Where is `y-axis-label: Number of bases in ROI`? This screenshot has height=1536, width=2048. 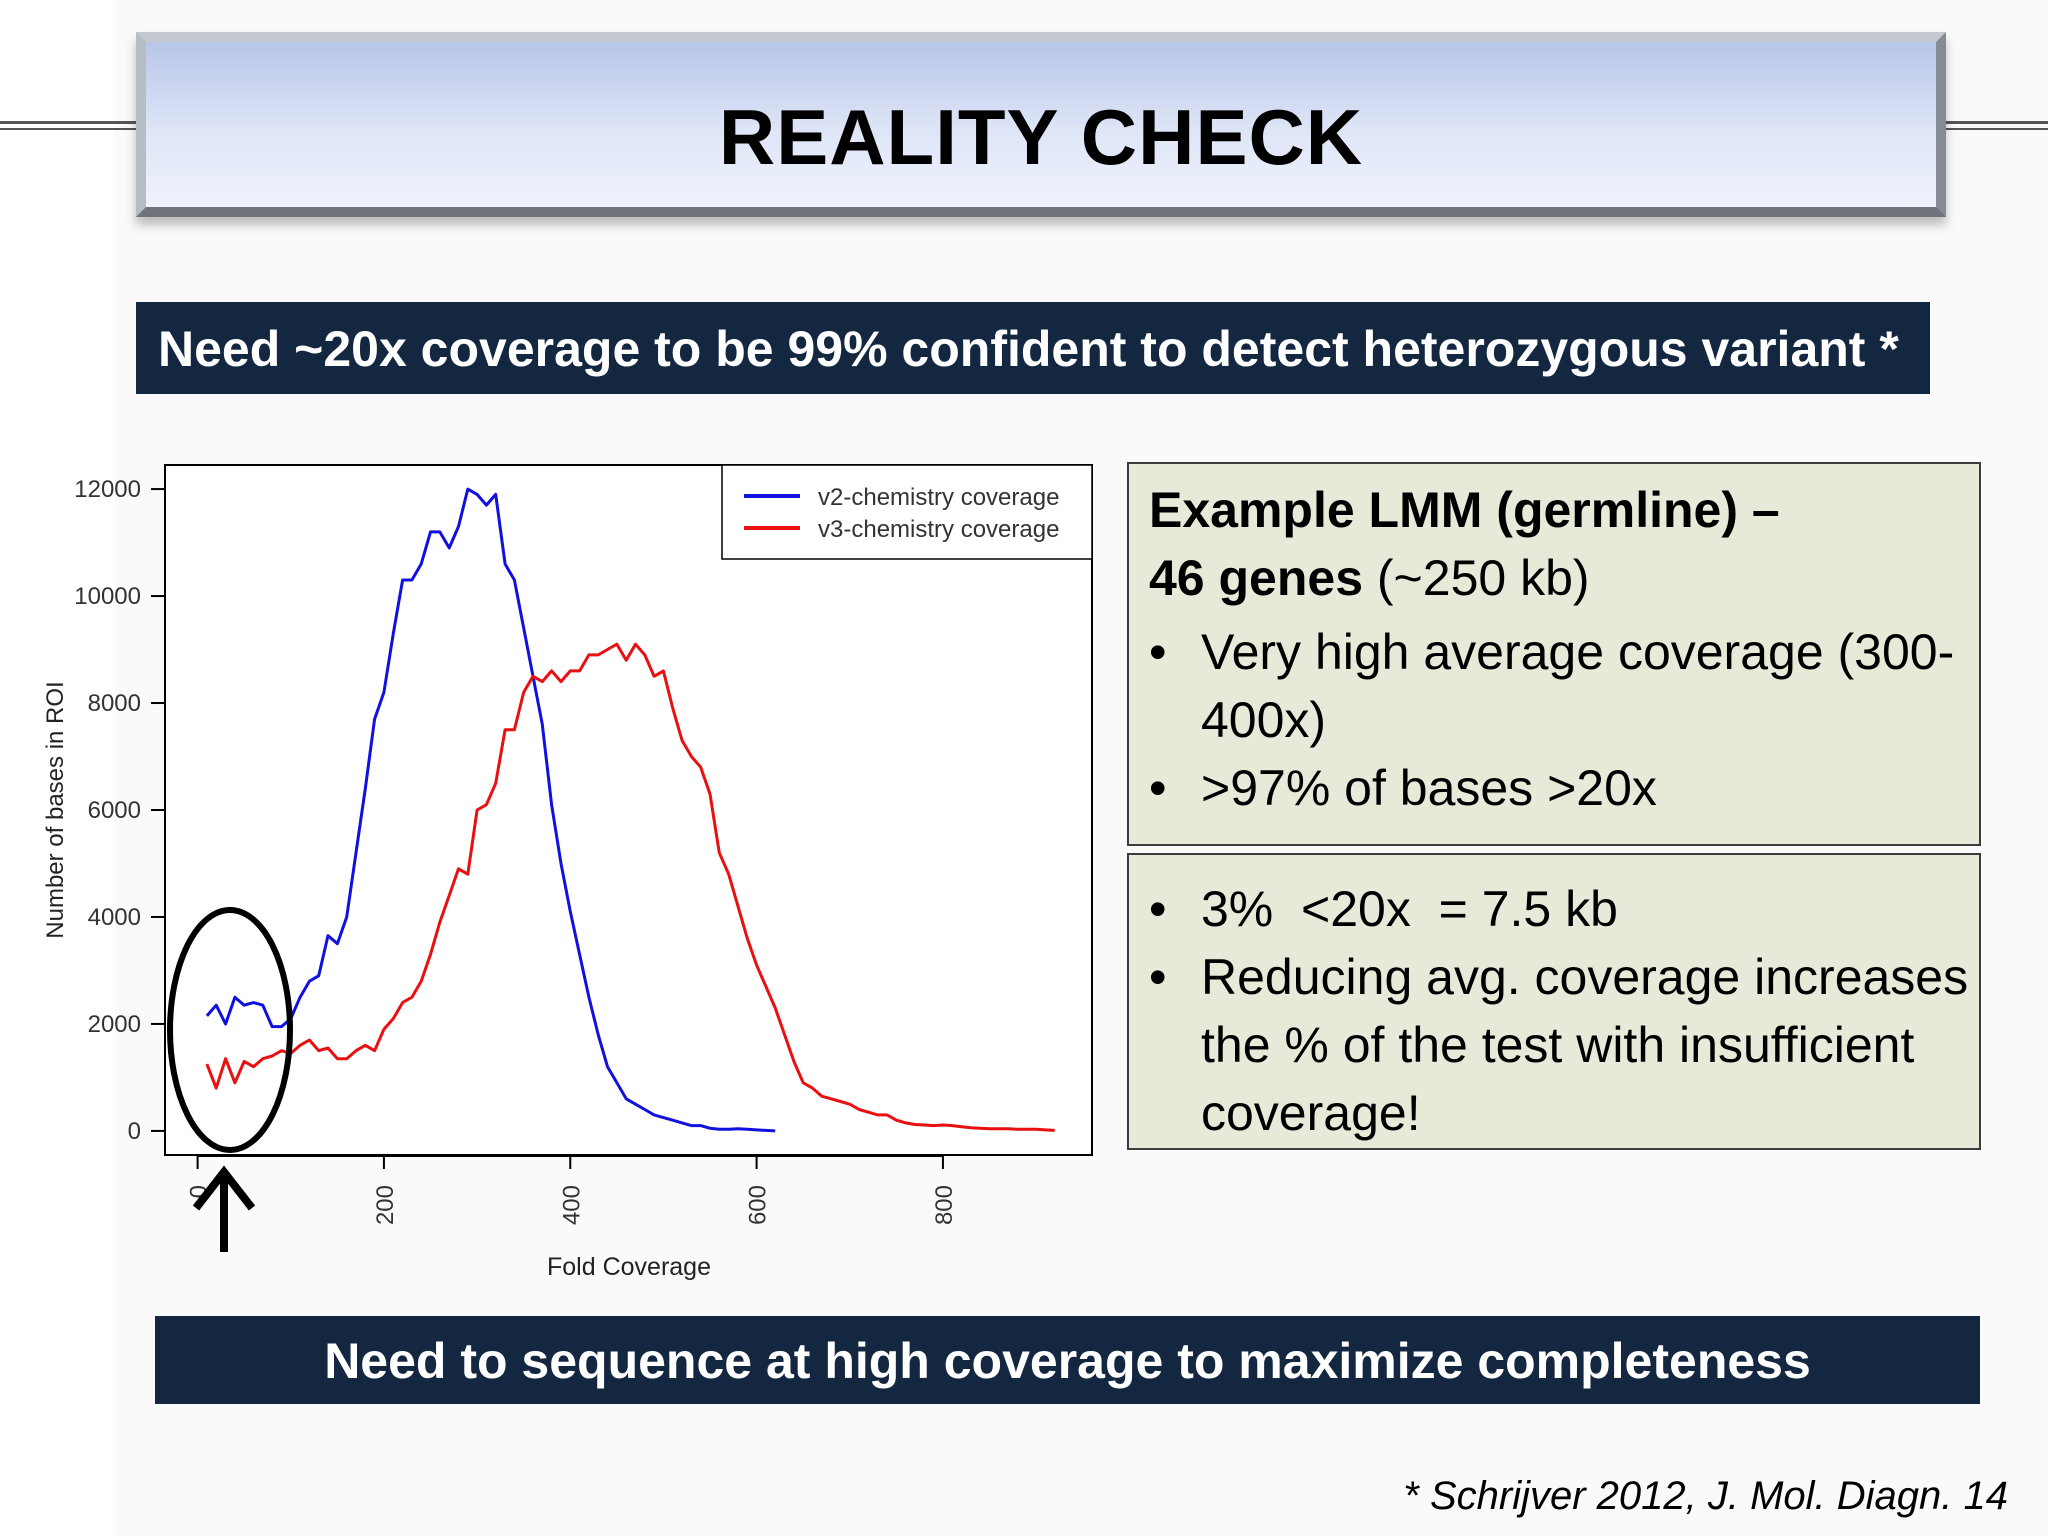 y-axis-label: Number of bases in ROI is located at coordinates (55, 809).